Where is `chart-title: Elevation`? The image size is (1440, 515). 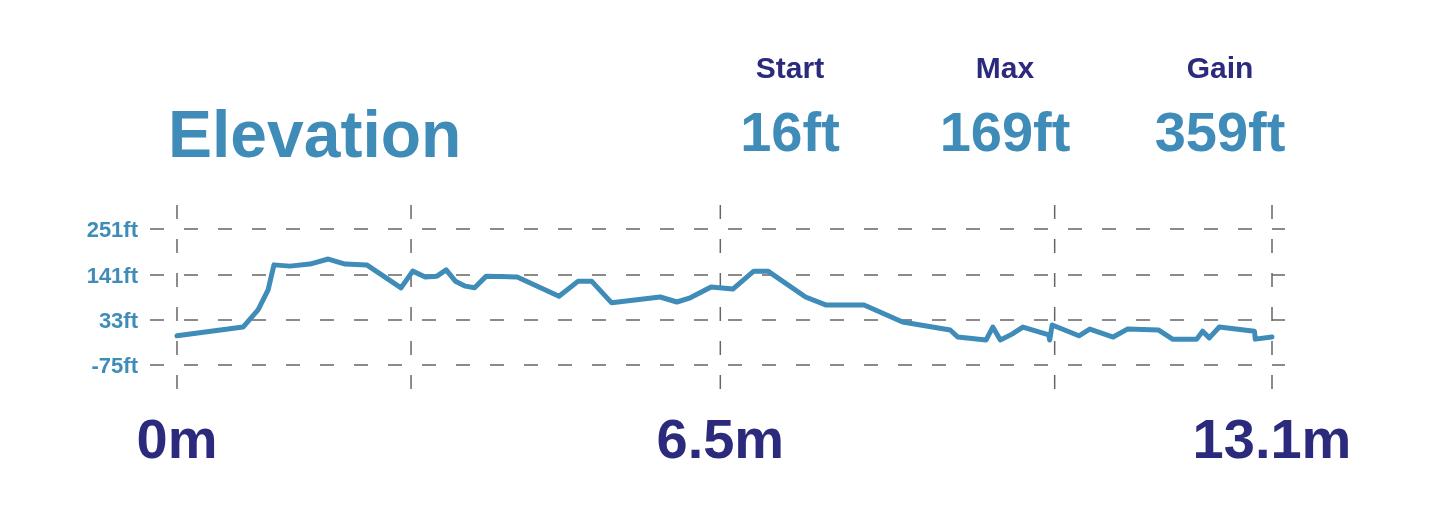
chart-title: Elevation is located at coordinates (315, 134).